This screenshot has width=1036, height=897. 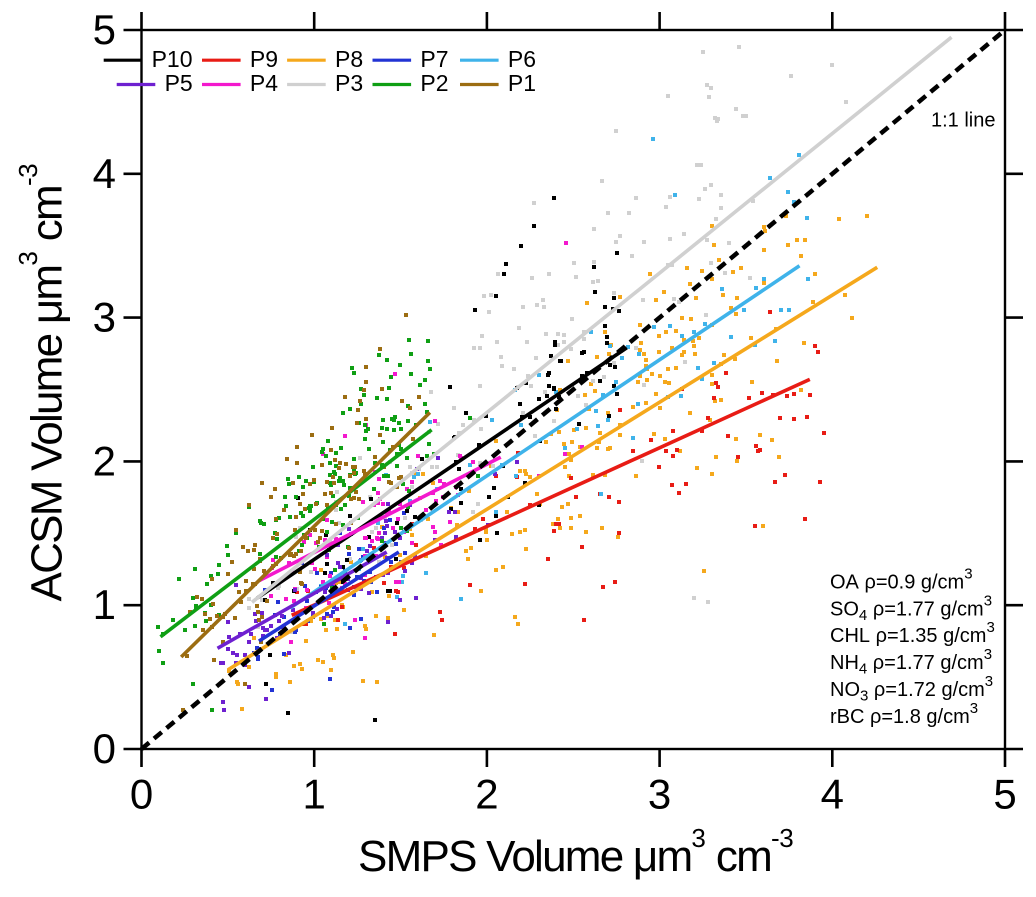 What do you see at coordinates (42, 383) in the screenshot?
I see `svg-text: ACSM Volume μm3 cm-3` at bounding box center [42, 383].